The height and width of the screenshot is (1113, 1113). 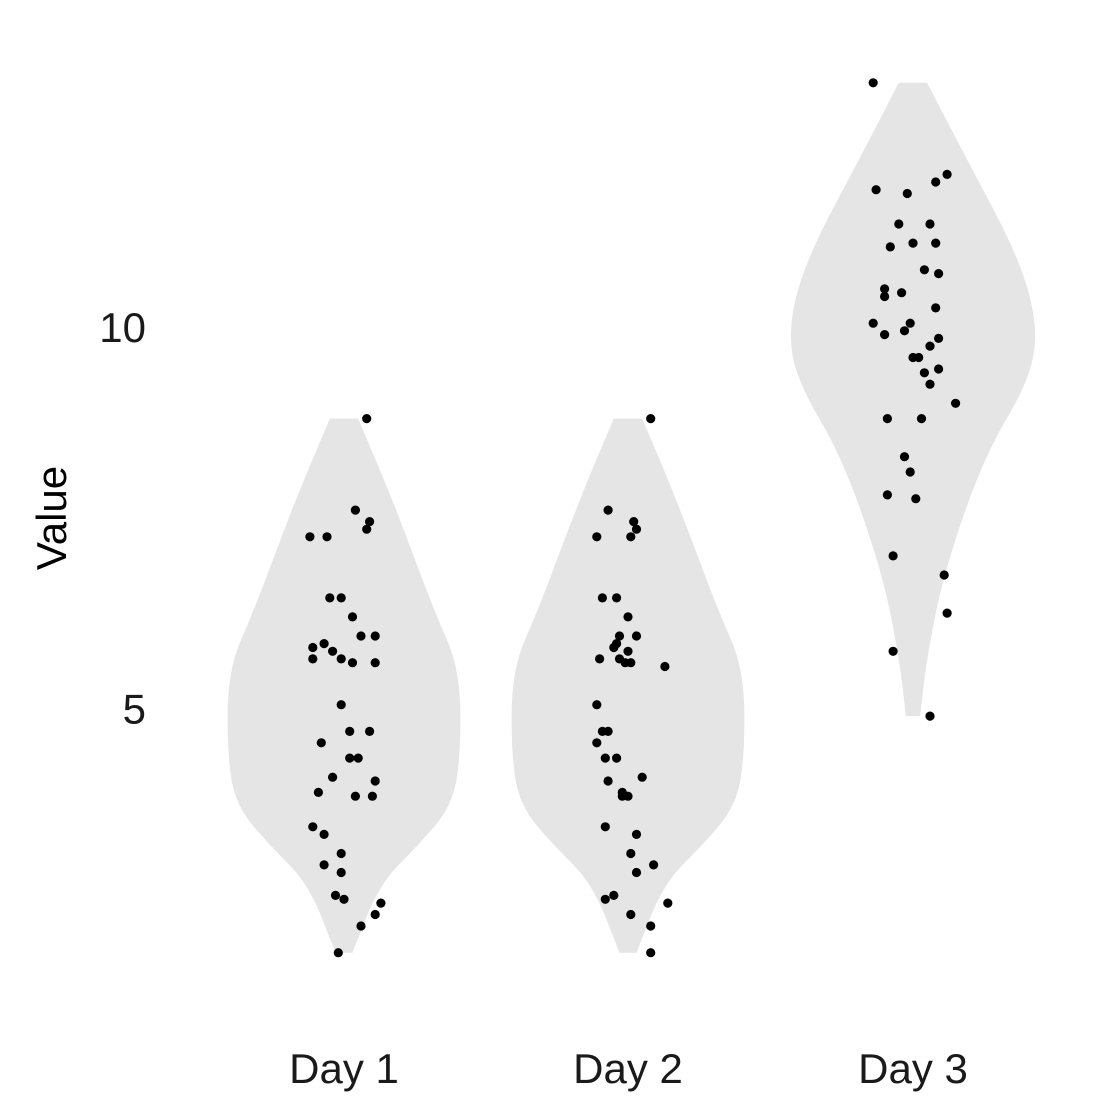 What do you see at coordinates (134, 709) in the screenshot?
I see `y-tick-label: 5` at bounding box center [134, 709].